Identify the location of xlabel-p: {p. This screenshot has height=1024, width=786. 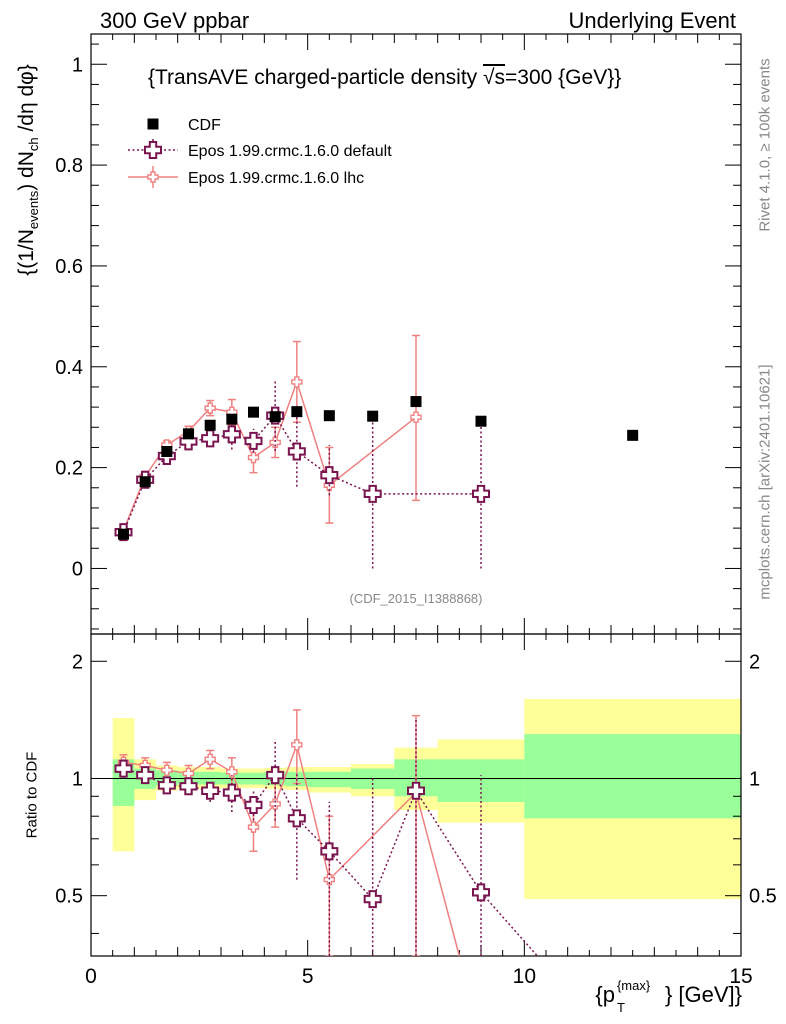
(605, 994).